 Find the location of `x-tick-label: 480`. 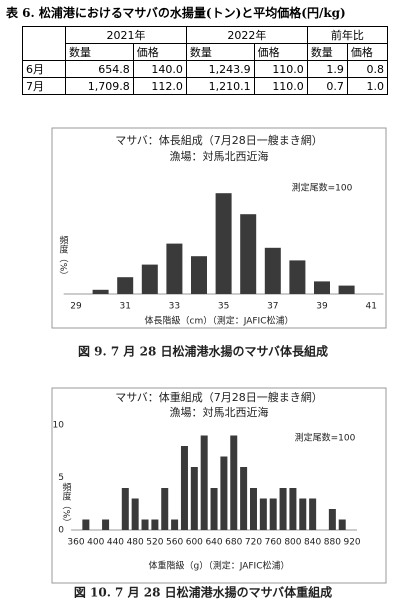

x-tick-label: 480 is located at coordinates (135, 543).